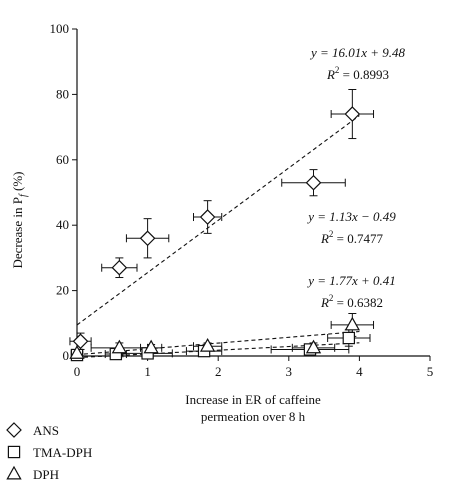  What do you see at coordinates (253, 399) in the screenshot?
I see `x-axis-label-line-1: Increase in ER of caffeine` at bounding box center [253, 399].